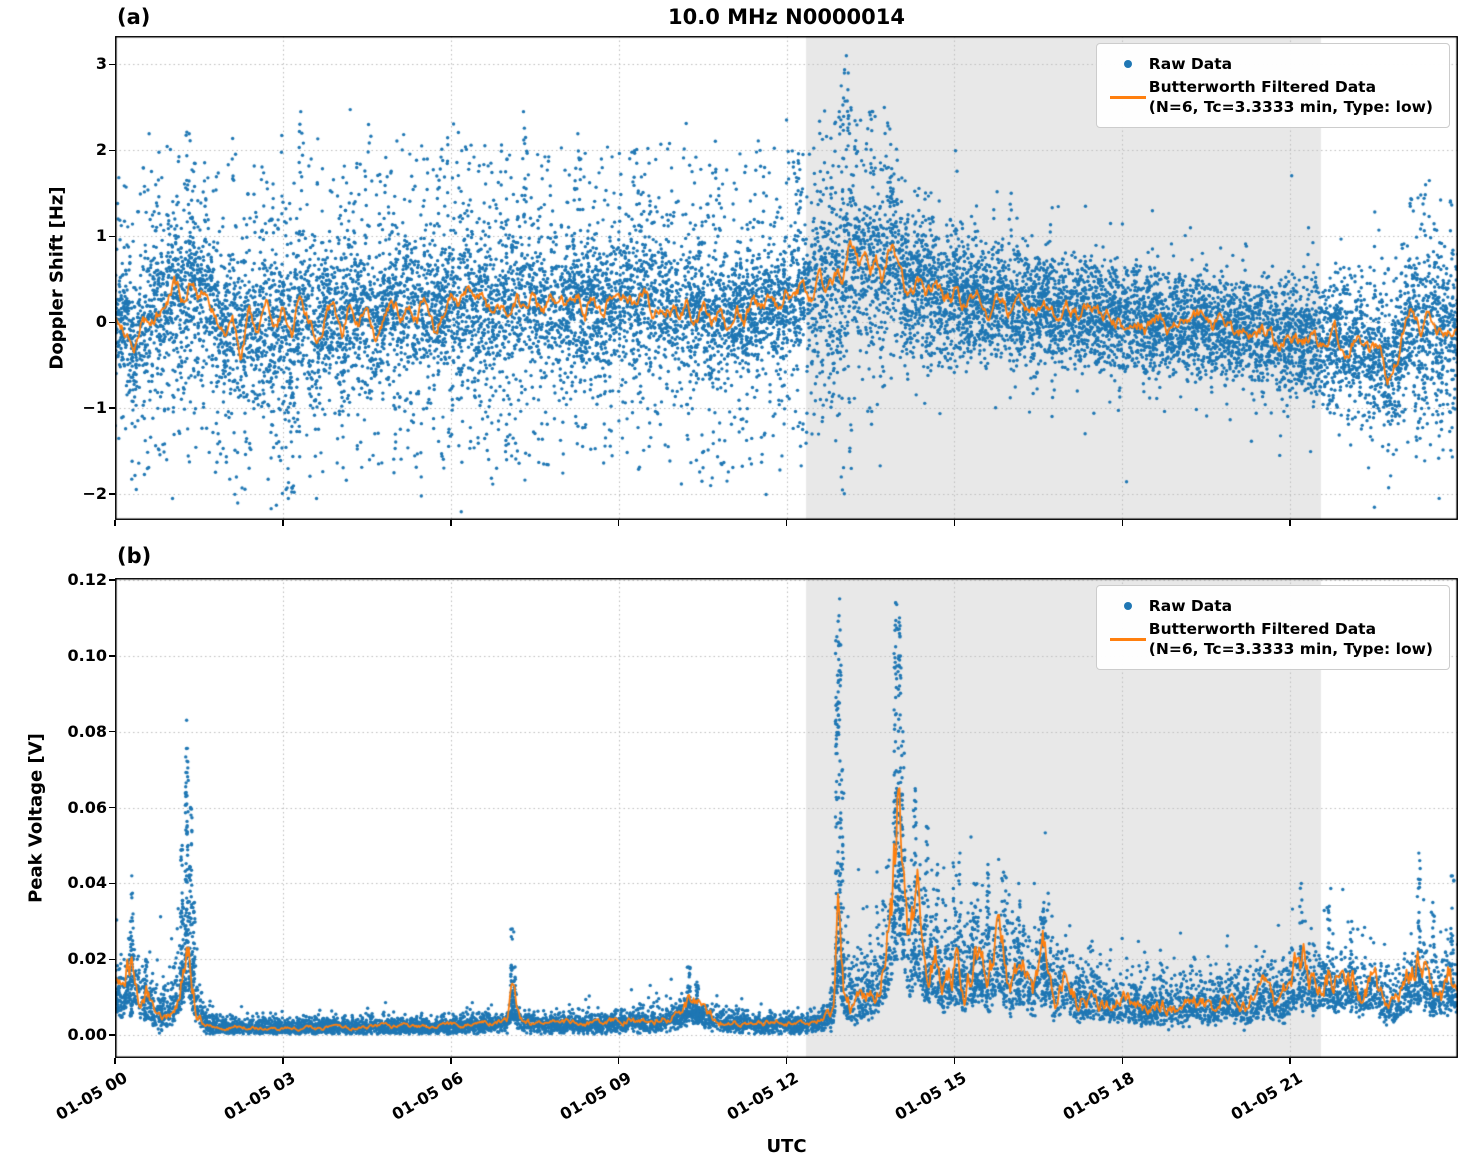 Image resolution: width=1472 pixels, height=1172 pixels. I want to click on y-tick-label: 0.04, so click(87, 883).